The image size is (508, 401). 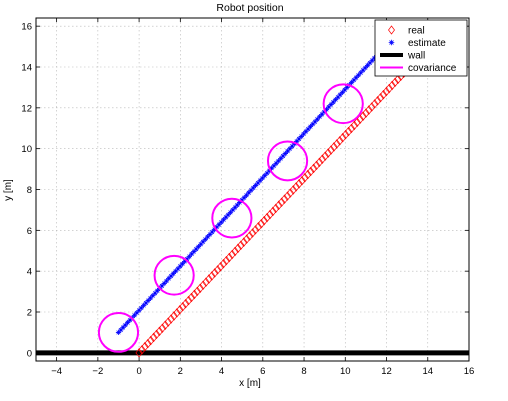 I want to click on y-tick-label: 0, so click(x=29, y=353).